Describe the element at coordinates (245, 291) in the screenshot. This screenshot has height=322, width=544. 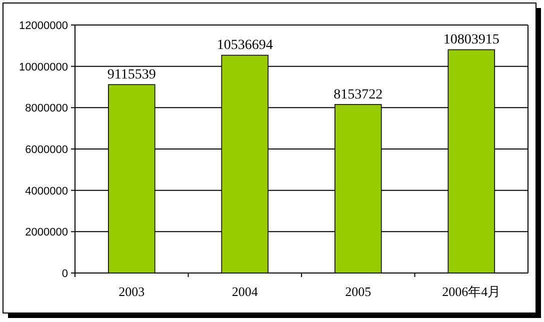
I see `x-tick-label: 2004` at that location.